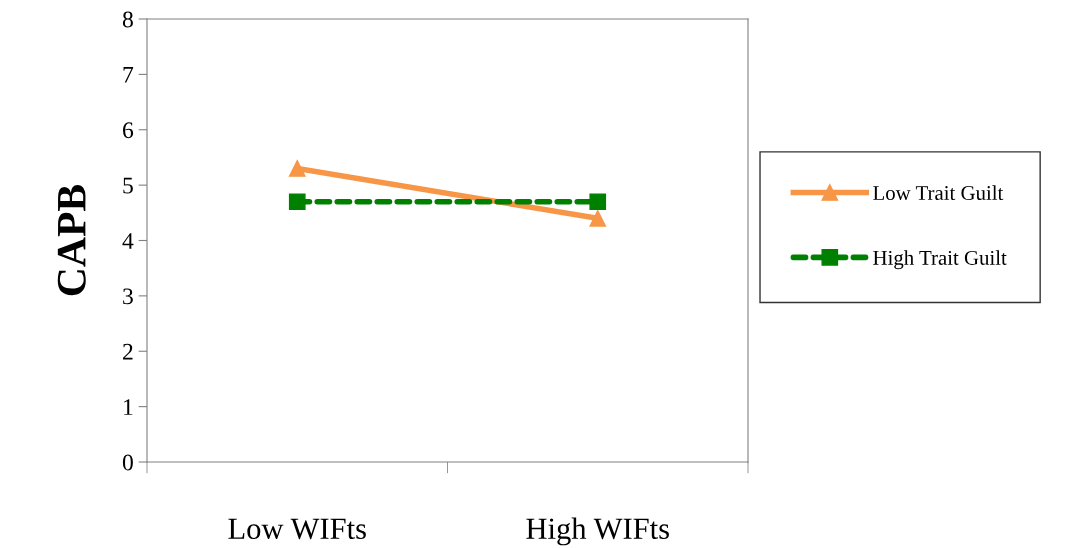 The width and height of the screenshot is (1073, 548). Describe the element at coordinates (127, 462) in the screenshot. I see `y-tick-label: 0` at that location.